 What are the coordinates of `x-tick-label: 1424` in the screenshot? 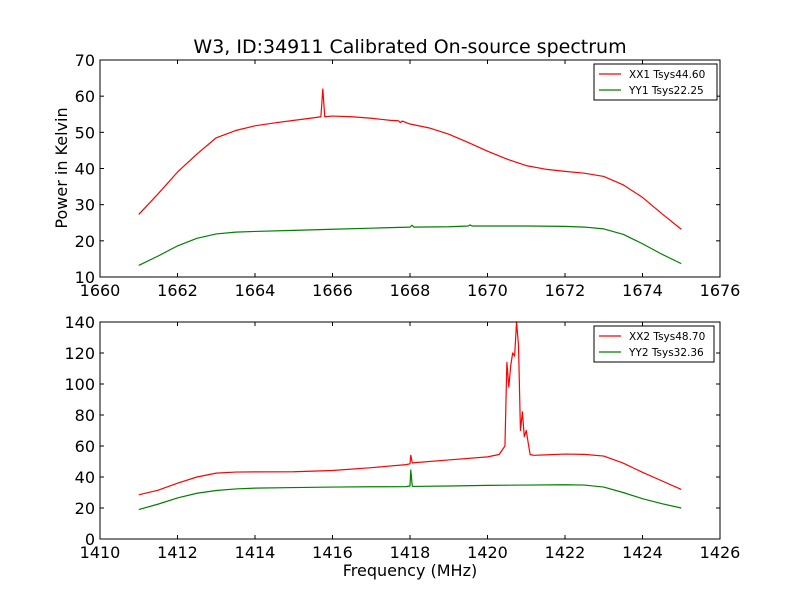 It's located at (642, 552).